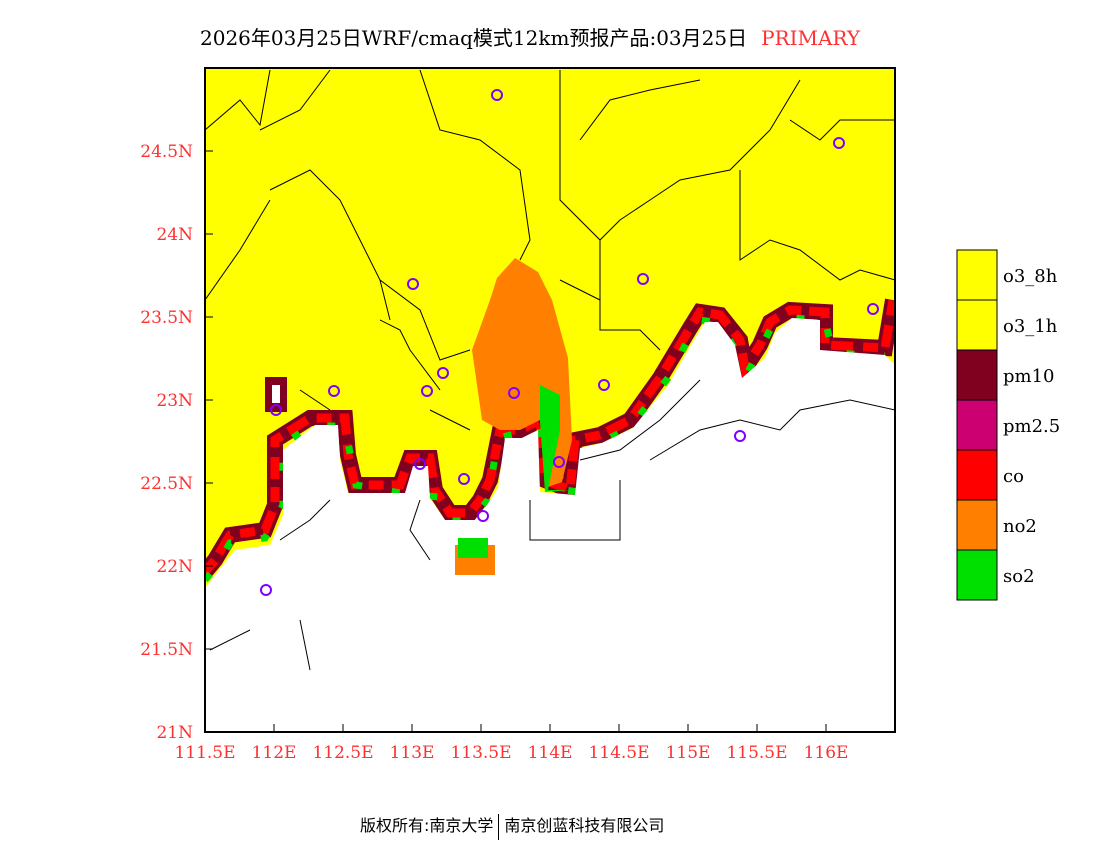 This screenshot has width=1100, height=850. Describe the element at coordinates (166, 650) in the screenshot. I see `lat-tick-label: 21.5N` at that location.